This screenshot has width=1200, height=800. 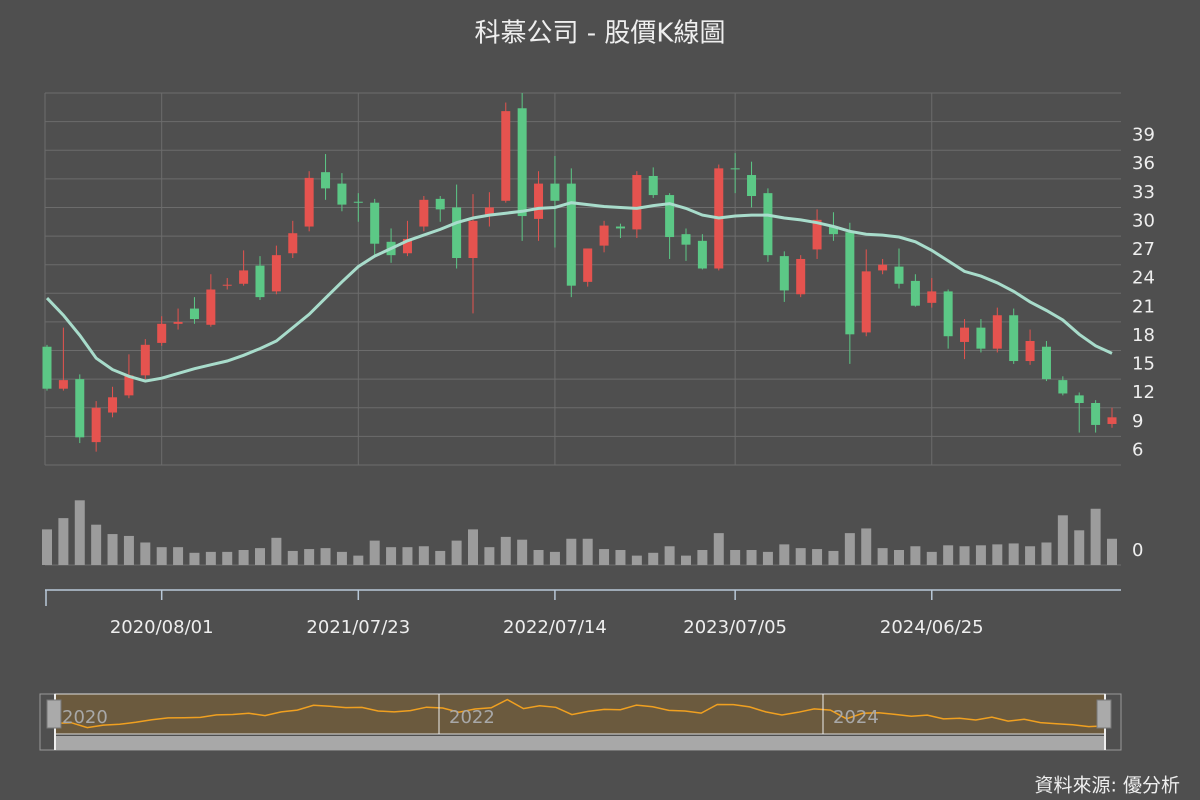 I want to click on y-tick-label: 18, so click(x=1143, y=335).